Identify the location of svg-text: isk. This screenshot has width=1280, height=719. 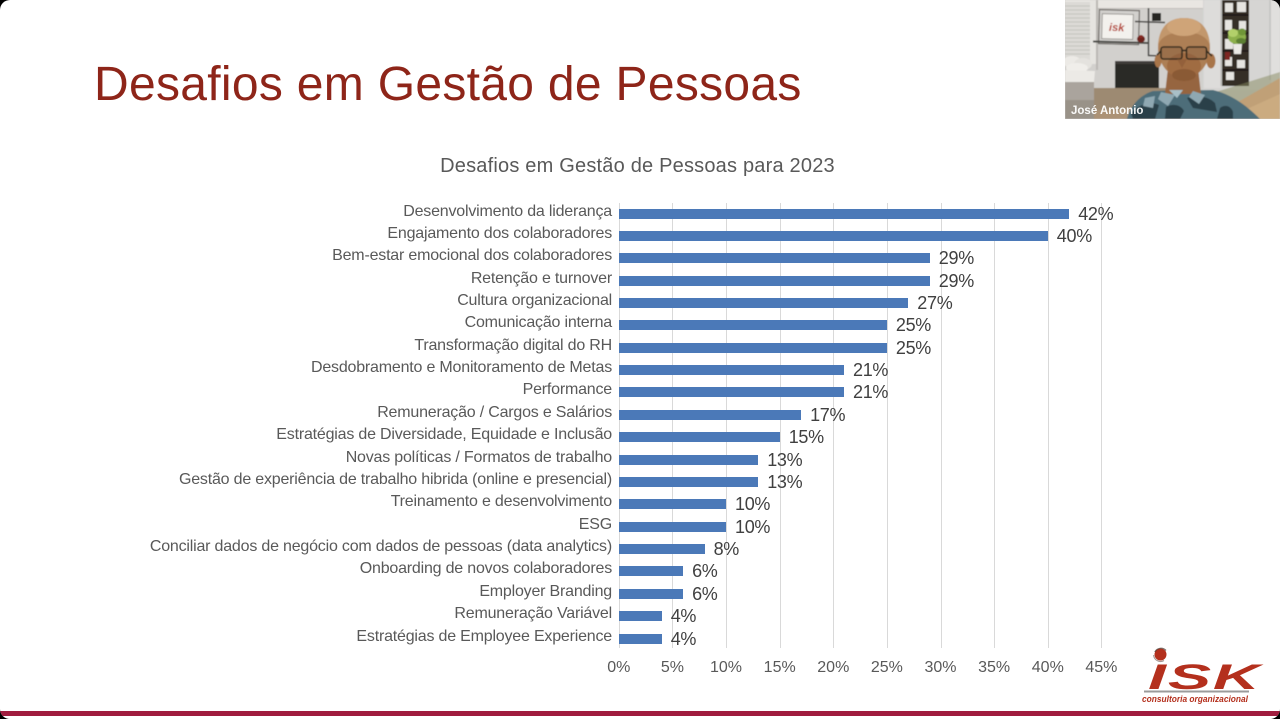
(1117, 28).